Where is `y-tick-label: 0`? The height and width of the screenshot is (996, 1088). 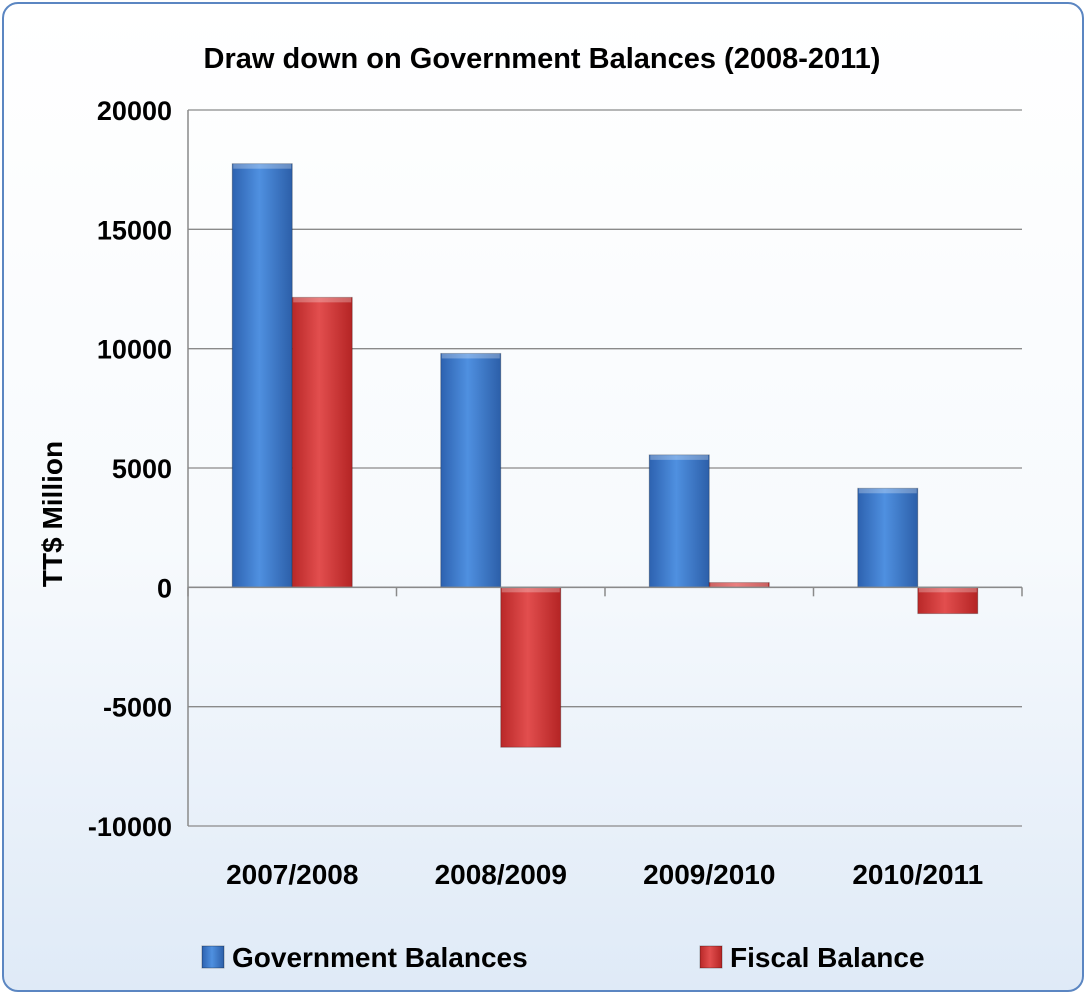 y-tick-label: 0 is located at coordinates (164, 588).